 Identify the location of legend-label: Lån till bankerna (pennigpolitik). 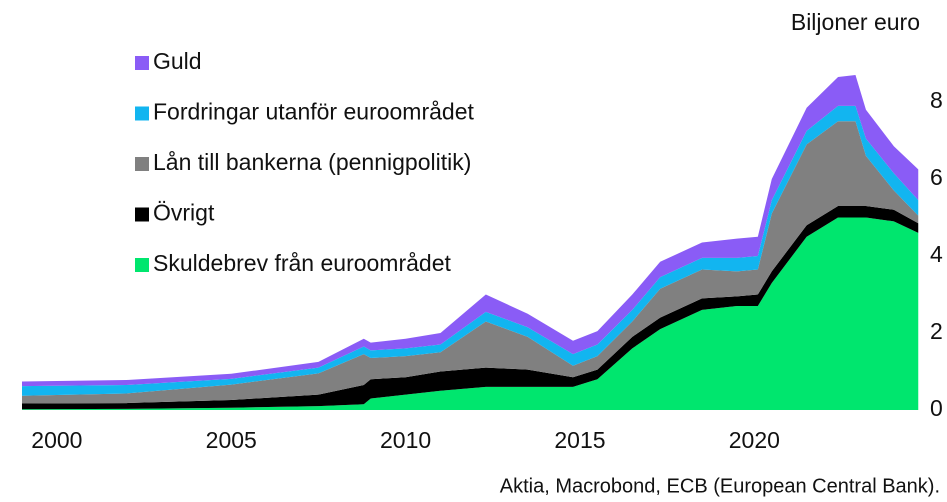
(312, 162).